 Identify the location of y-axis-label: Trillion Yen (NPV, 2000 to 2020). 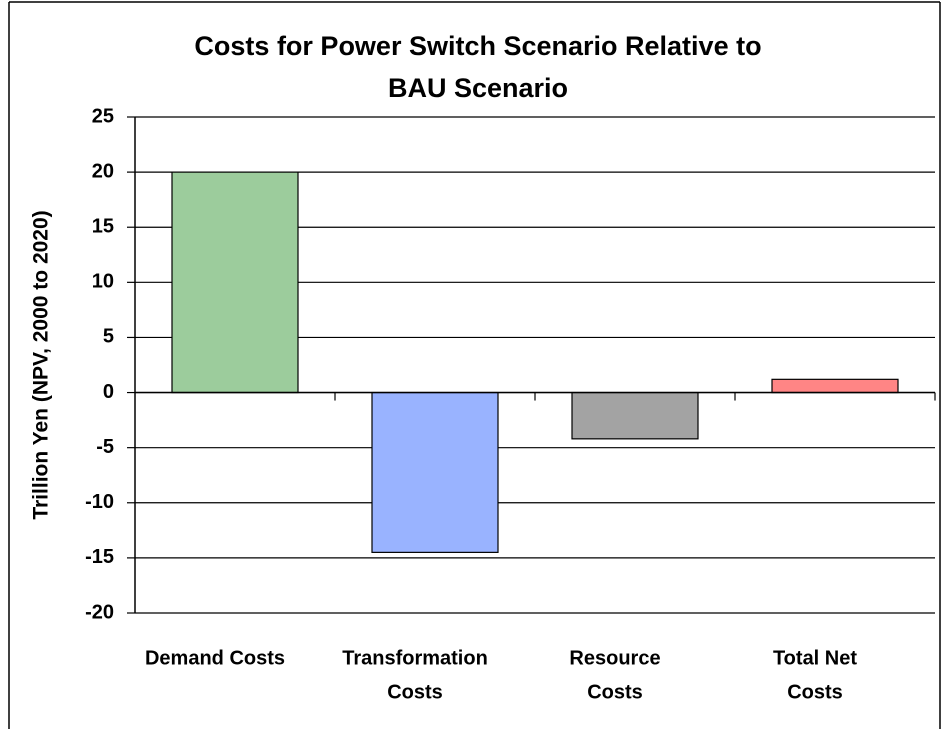
(41, 364).